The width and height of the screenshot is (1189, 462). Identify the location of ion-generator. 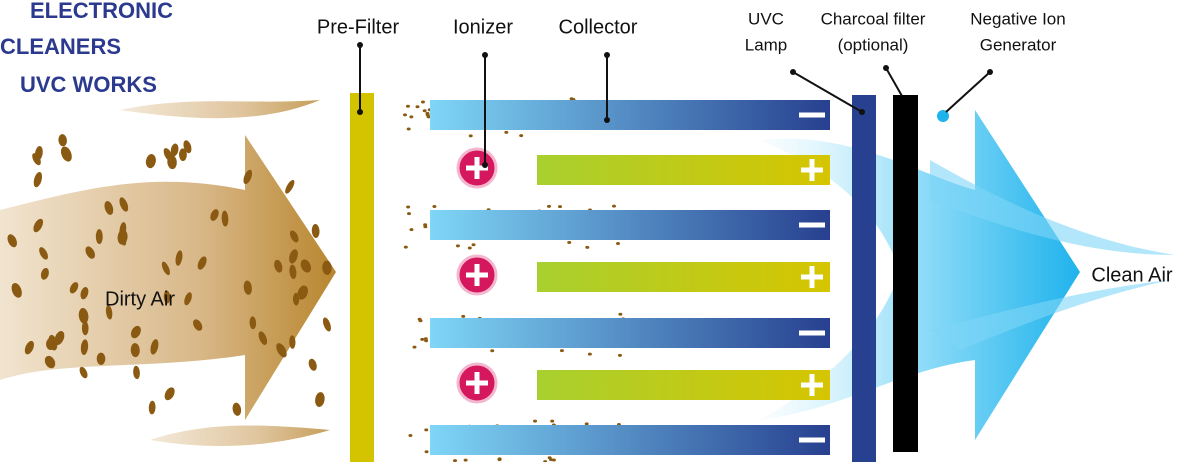
(943, 116).